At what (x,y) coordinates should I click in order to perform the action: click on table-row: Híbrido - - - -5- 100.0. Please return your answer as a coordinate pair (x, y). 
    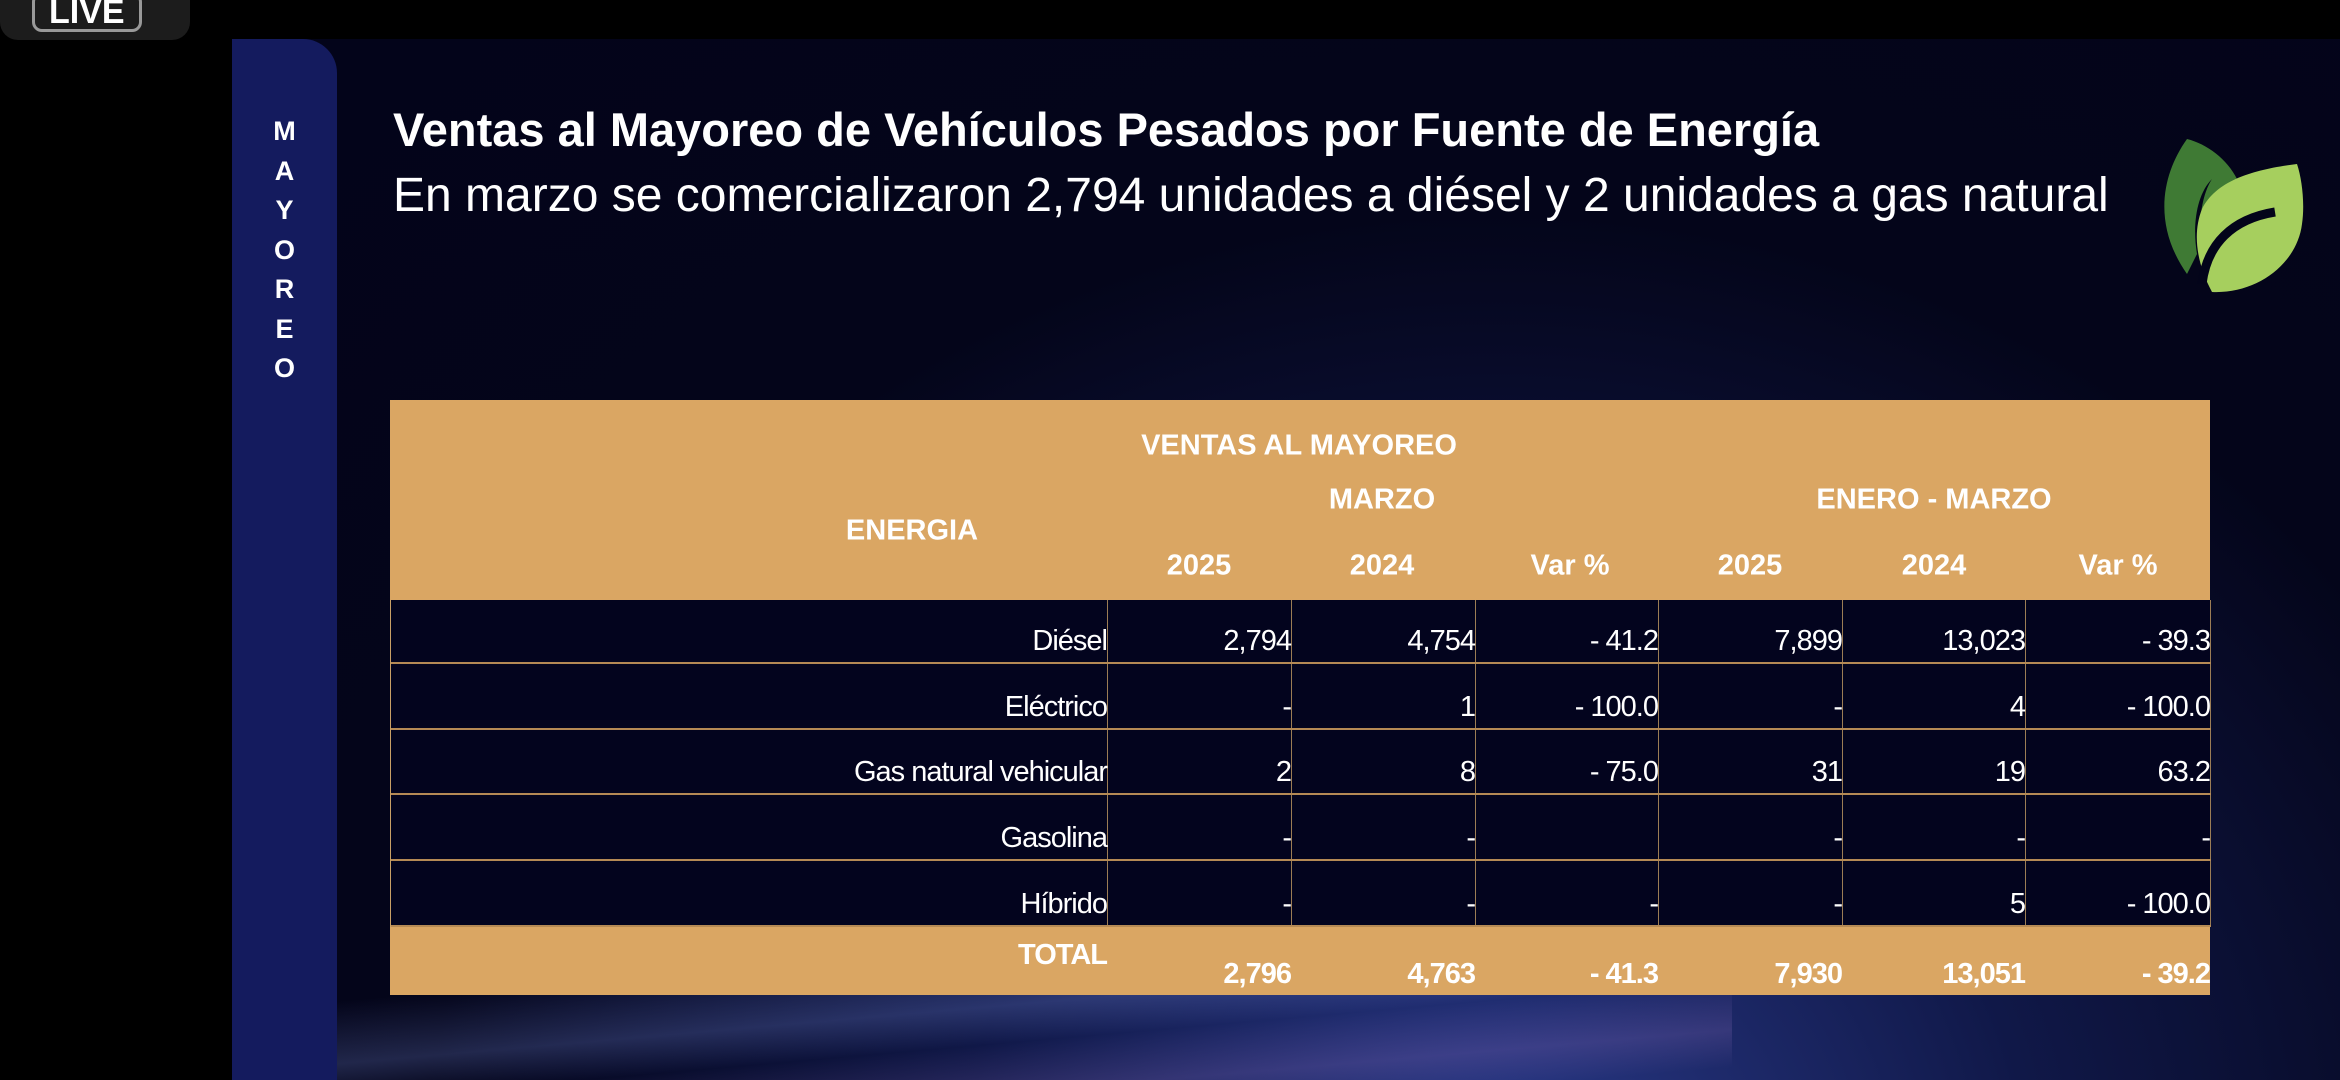
    Looking at the image, I should click on (1301, 894).